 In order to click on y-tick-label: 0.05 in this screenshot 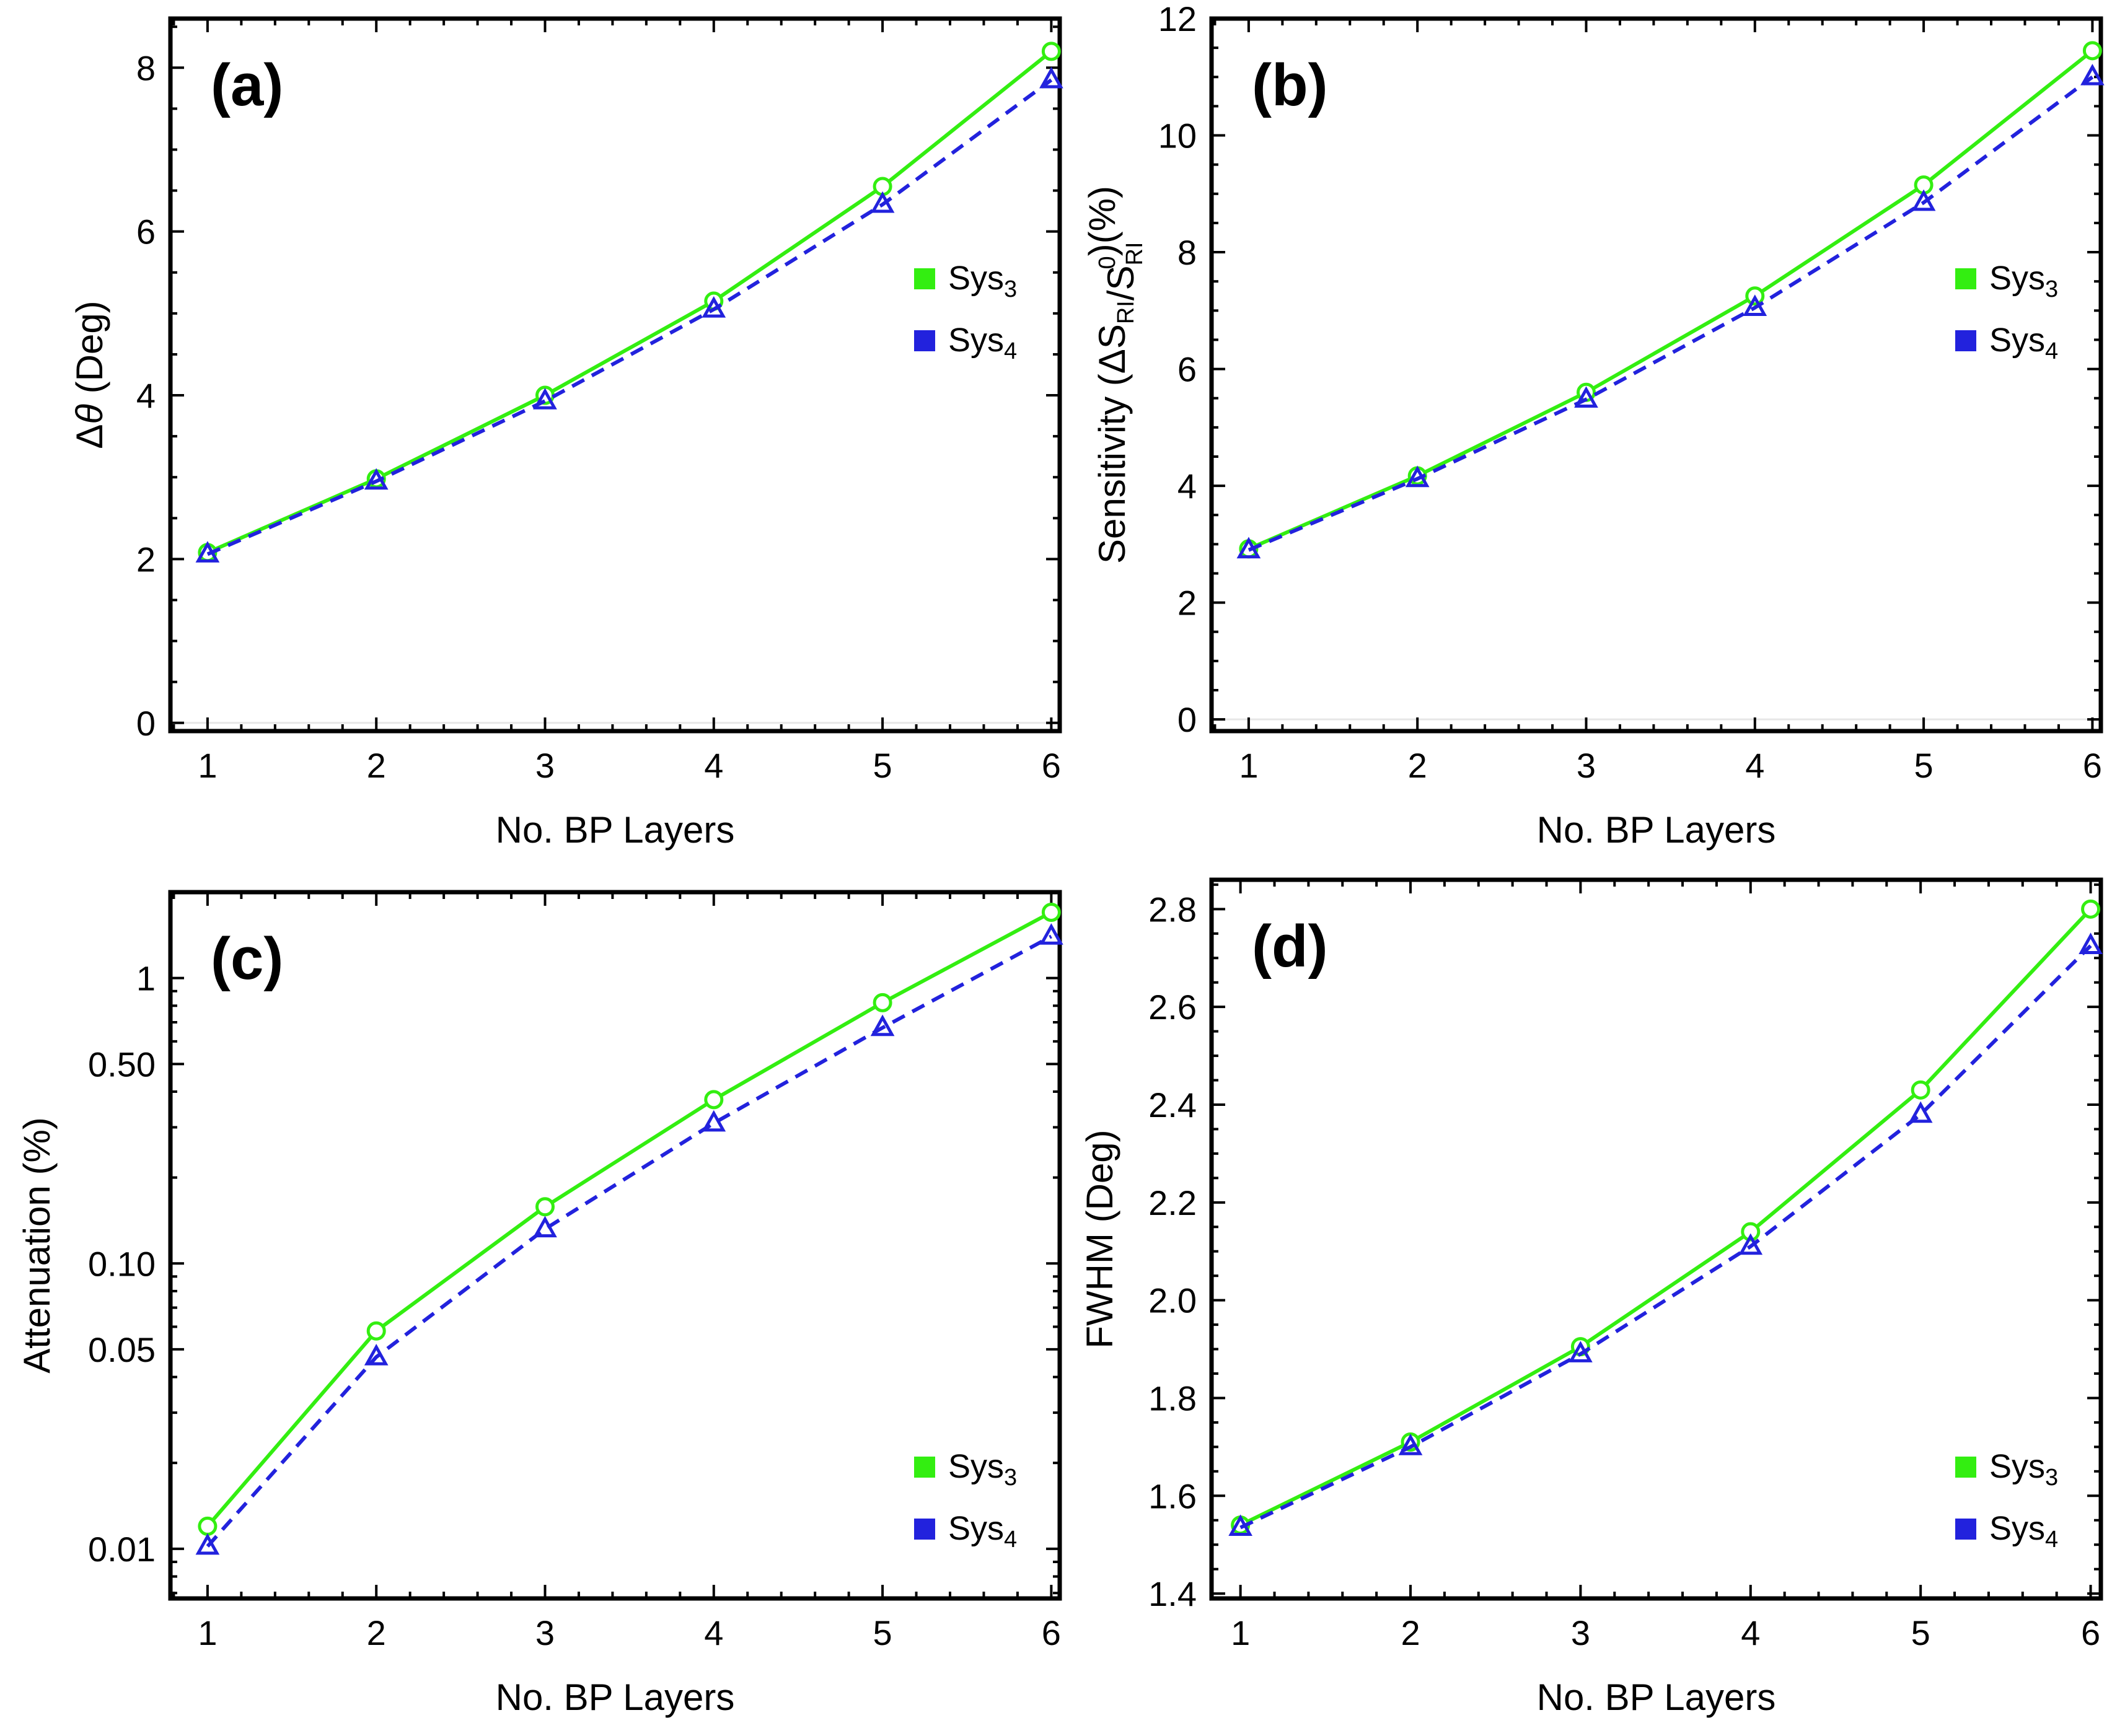, I will do `click(122, 1350)`.